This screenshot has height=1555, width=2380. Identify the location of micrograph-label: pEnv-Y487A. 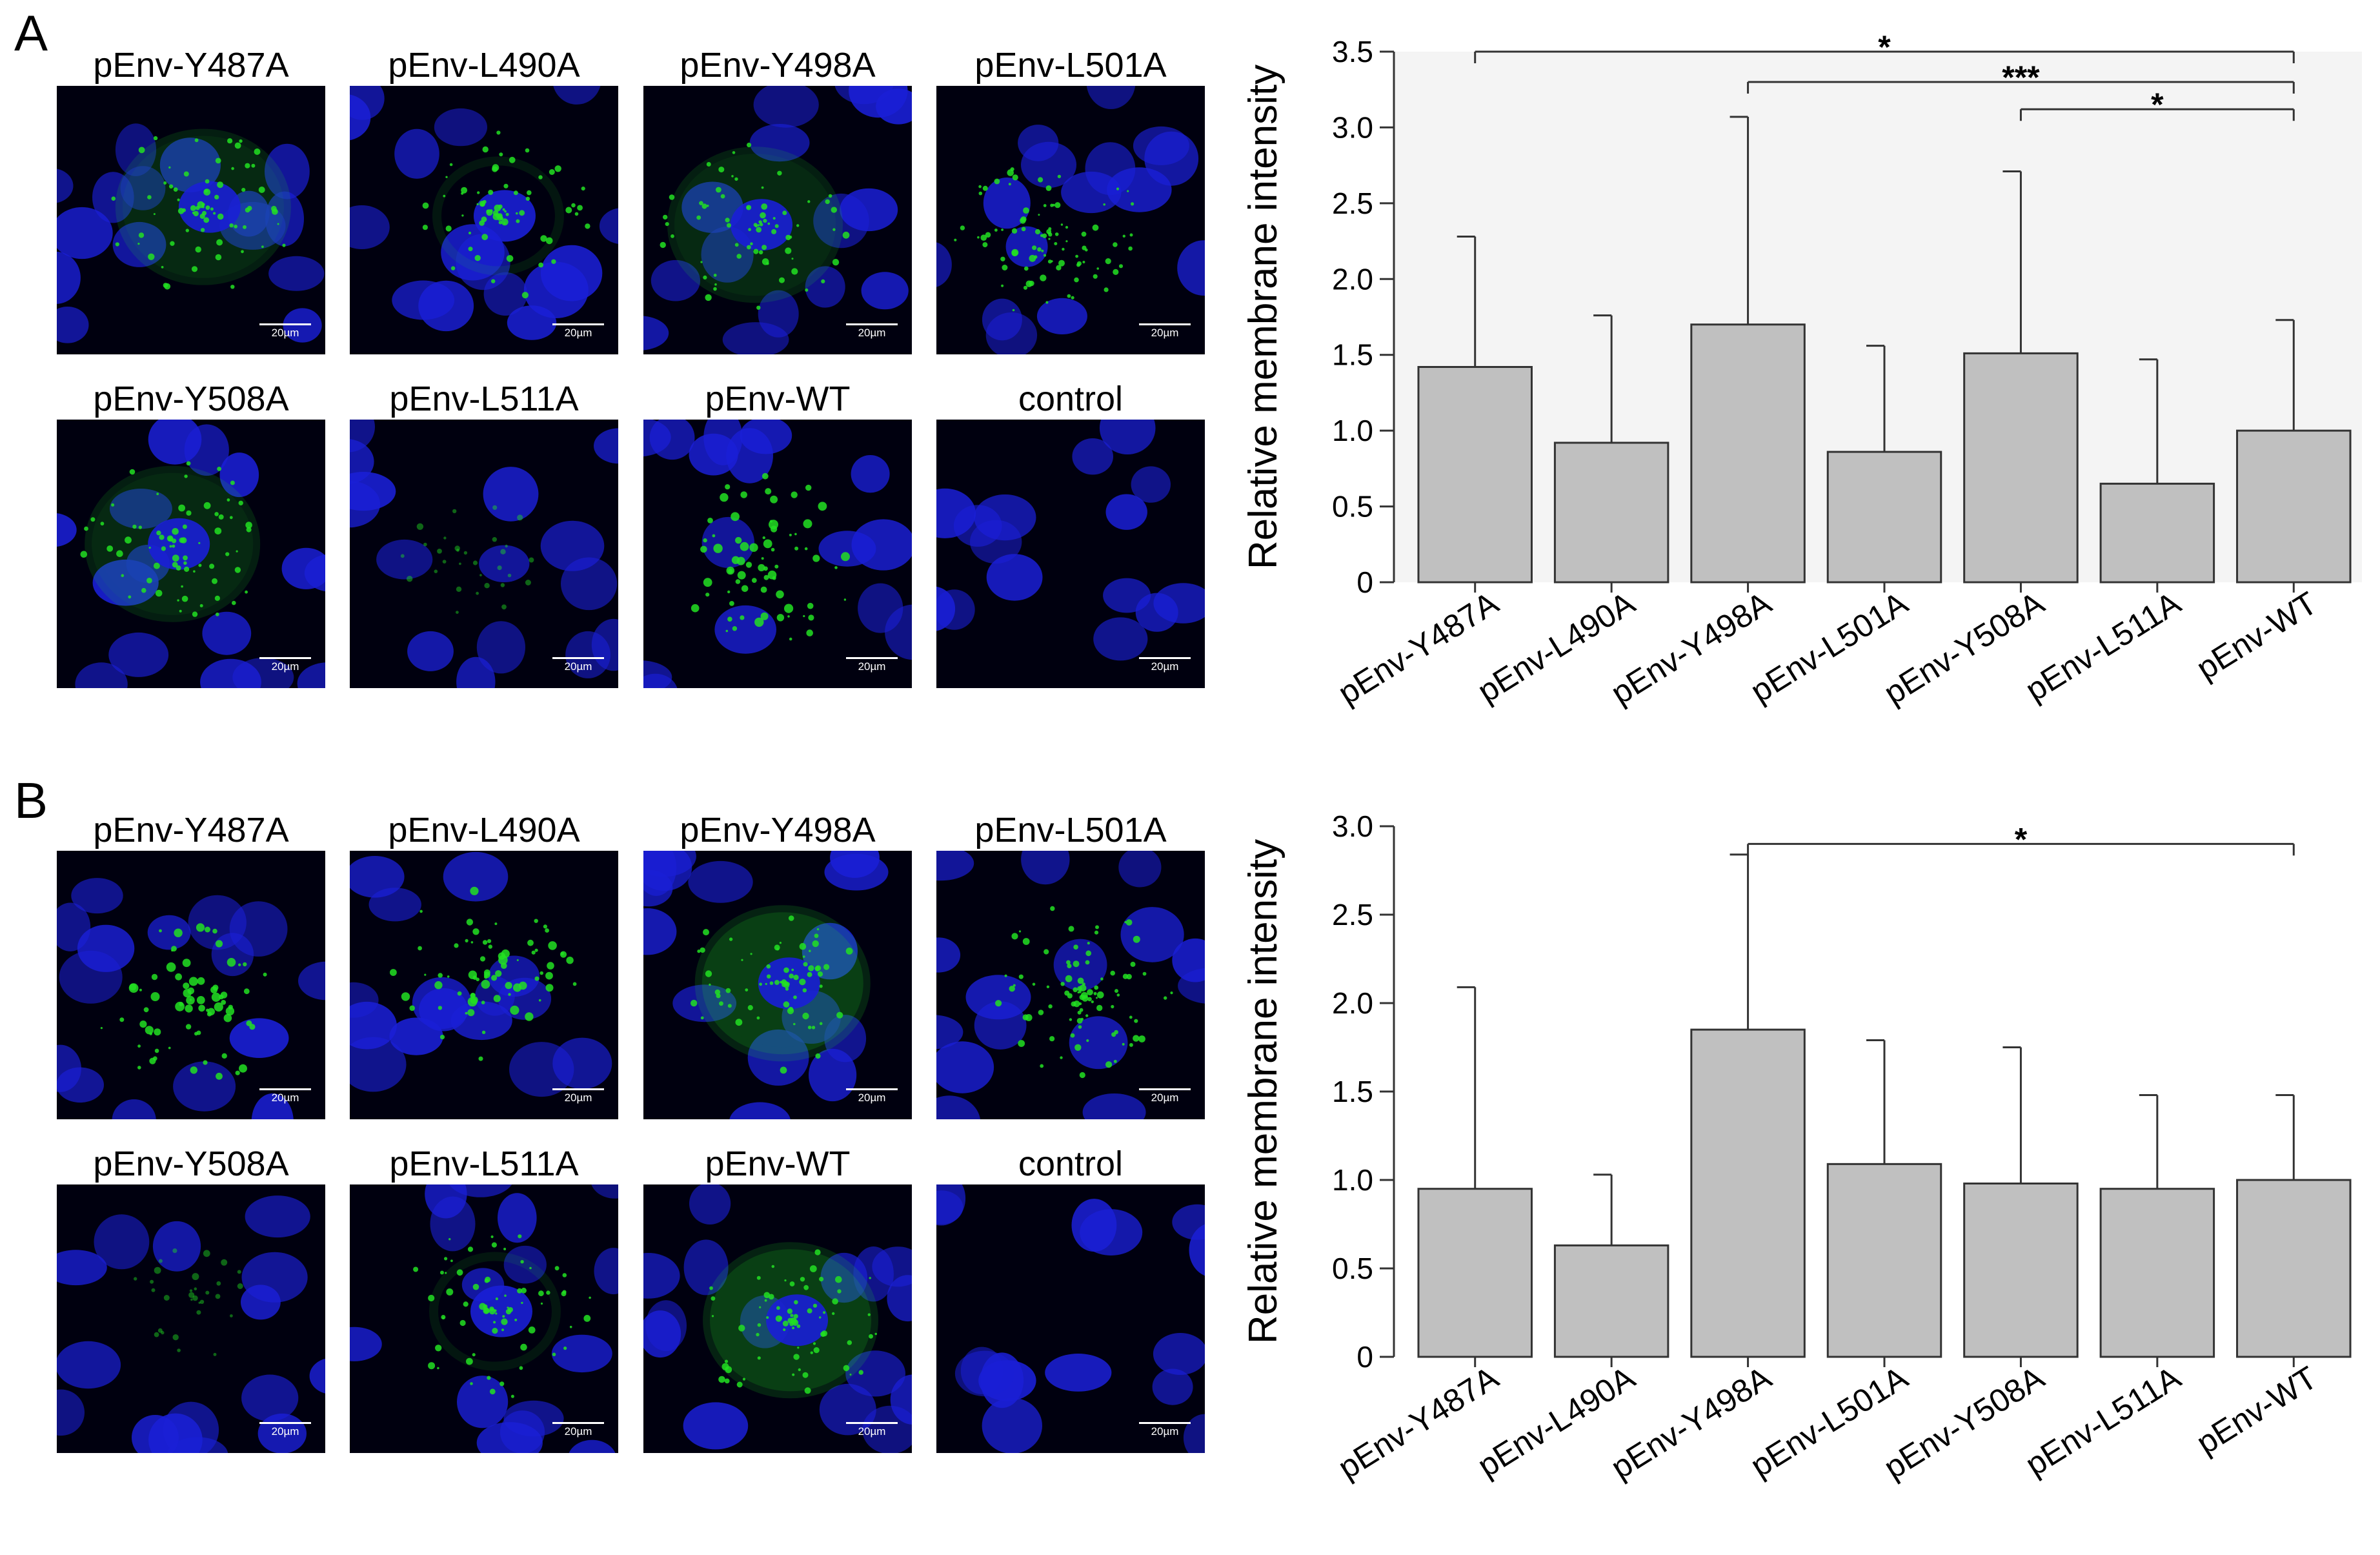
(191, 65).